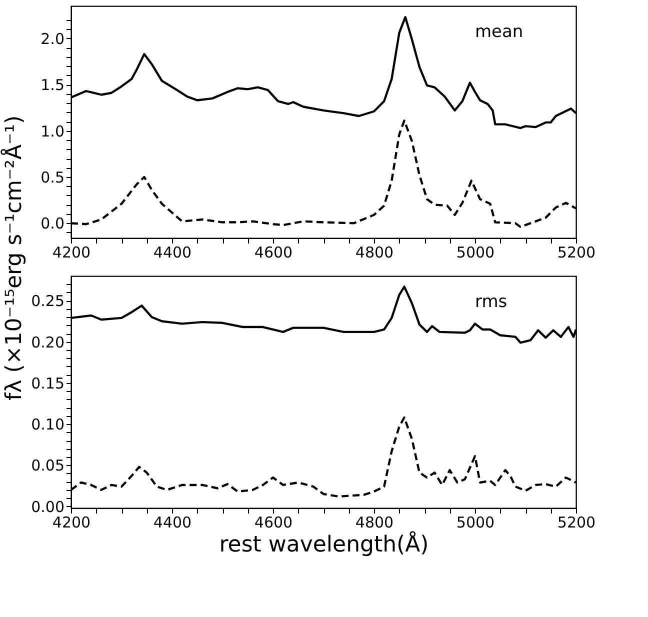 Image resolution: width=648 pixels, height=617 pixels. I want to click on y-tick-label: 0.5, so click(52, 177).